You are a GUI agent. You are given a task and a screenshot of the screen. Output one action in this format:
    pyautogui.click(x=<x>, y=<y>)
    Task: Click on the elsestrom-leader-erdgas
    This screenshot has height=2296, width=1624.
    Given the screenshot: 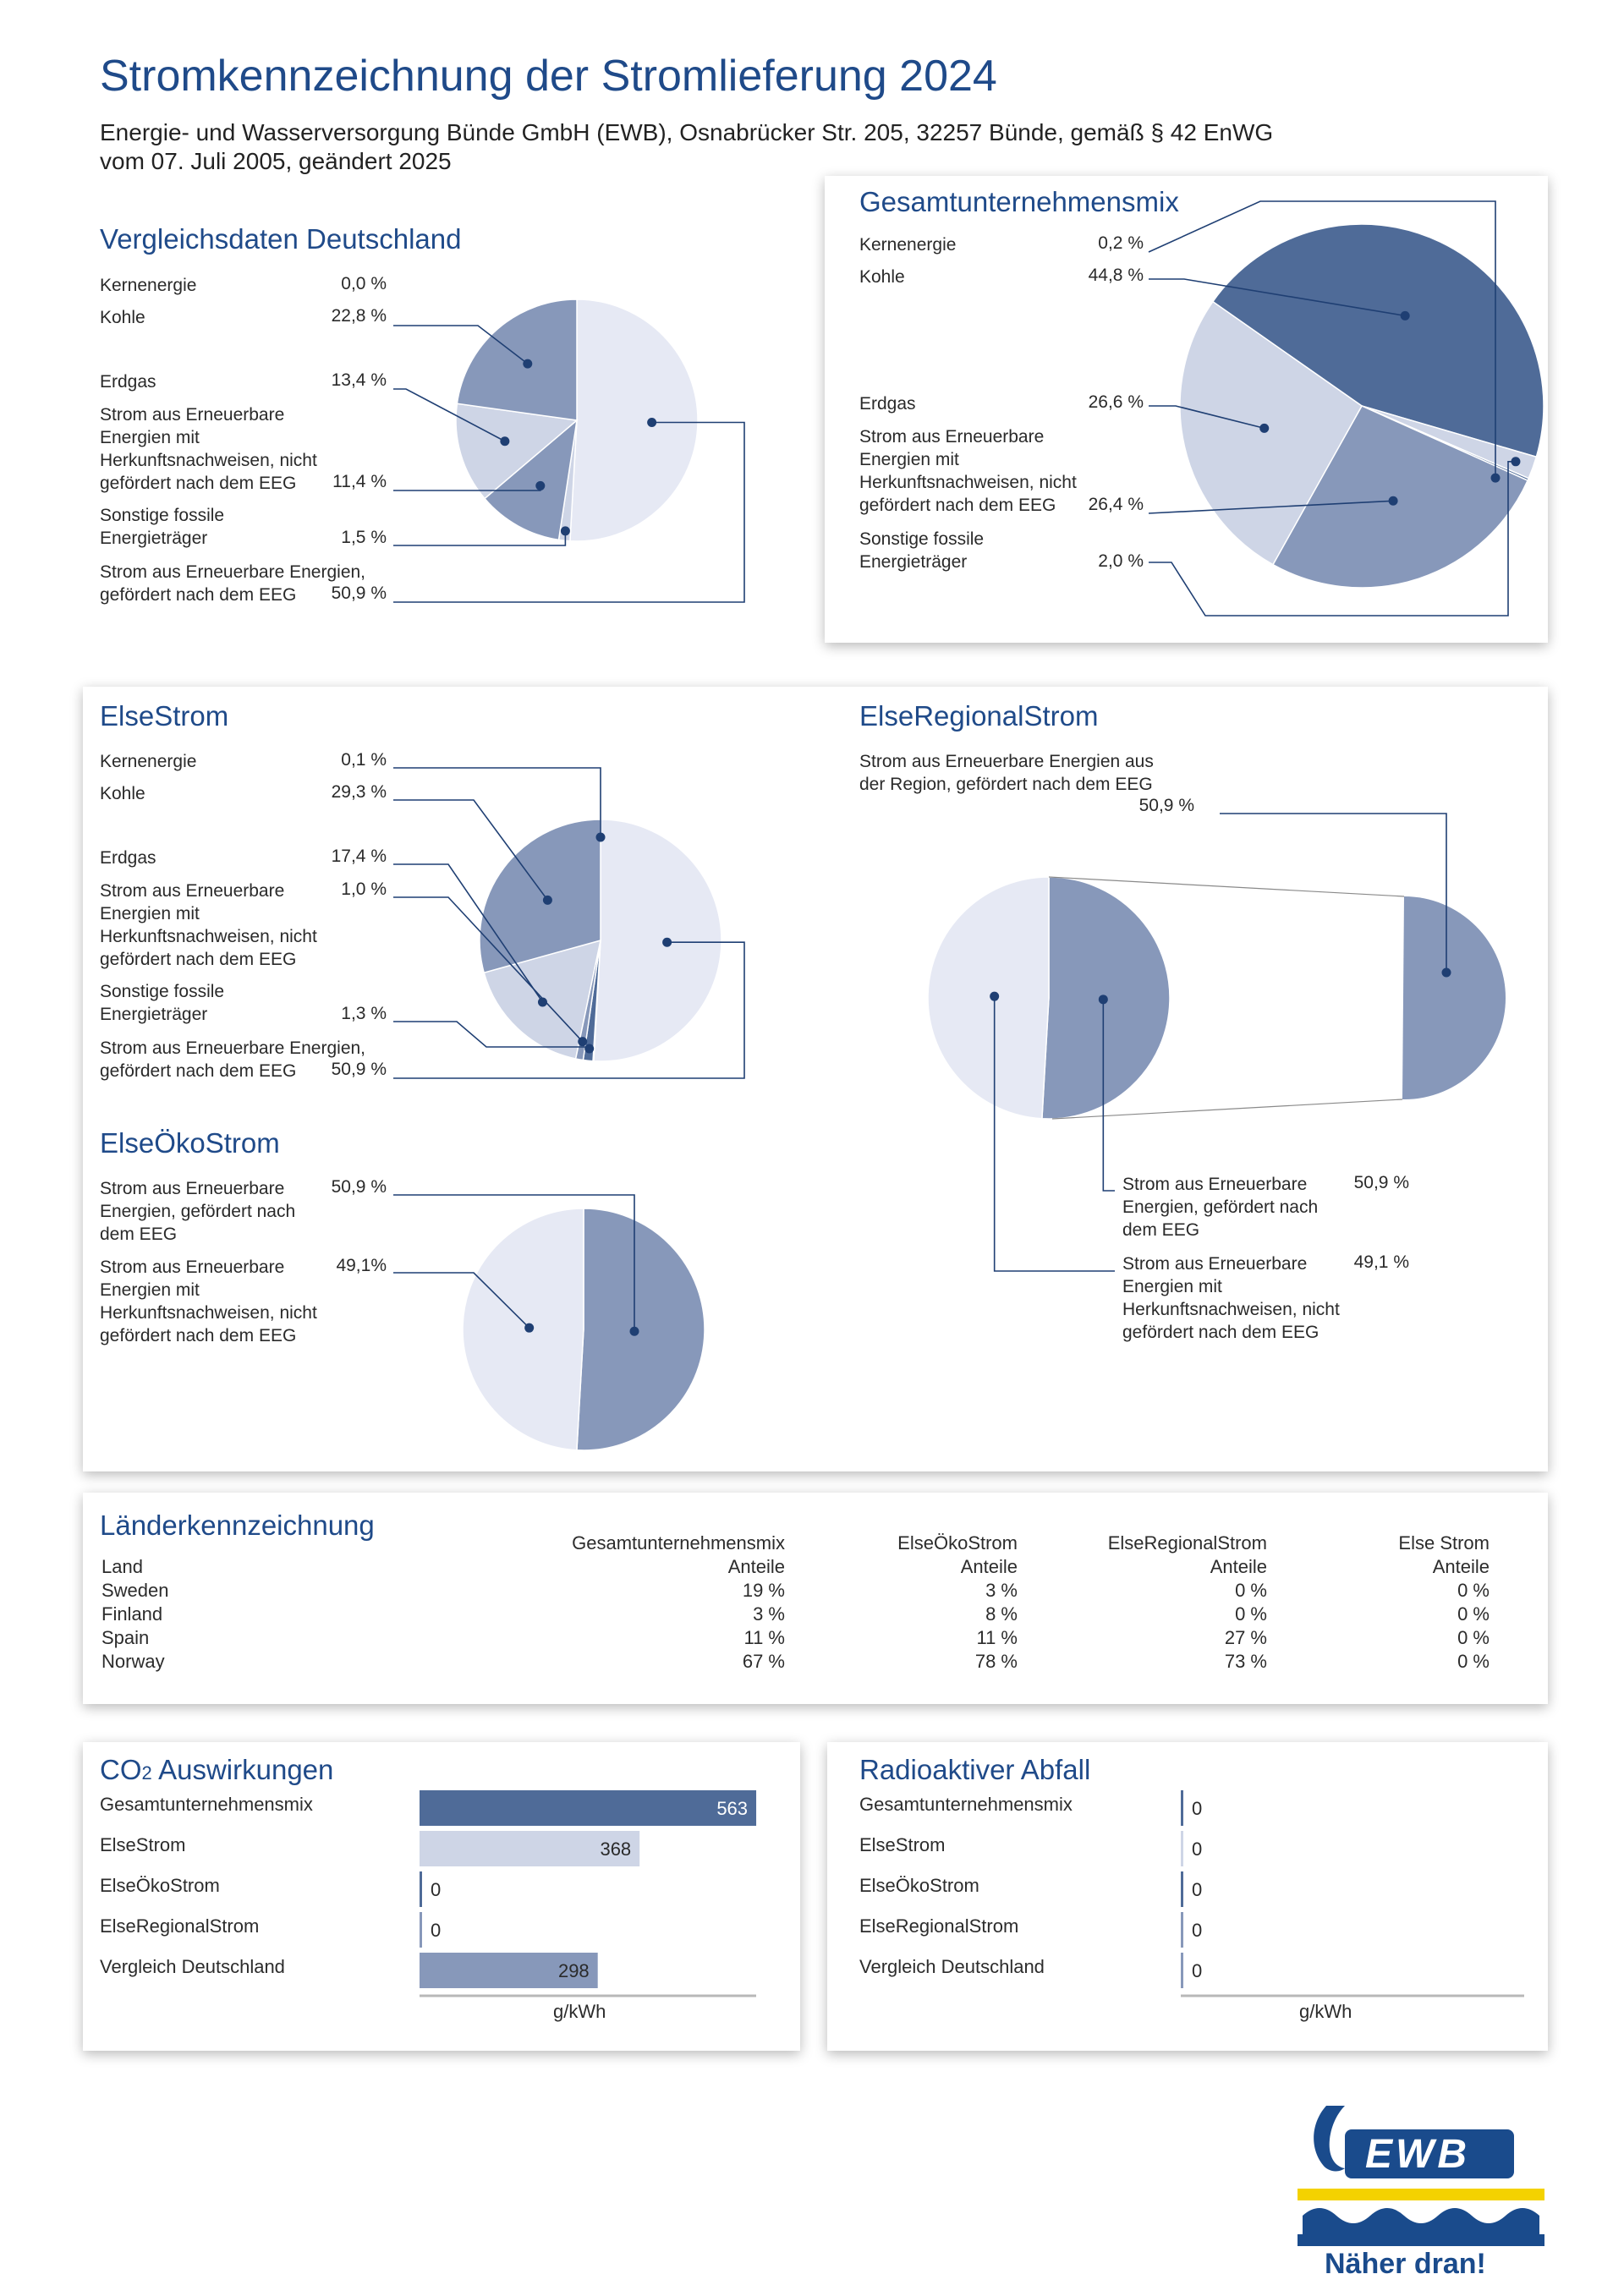 What is the action you would take?
    pyautogui.click(x=469, y=933)
    